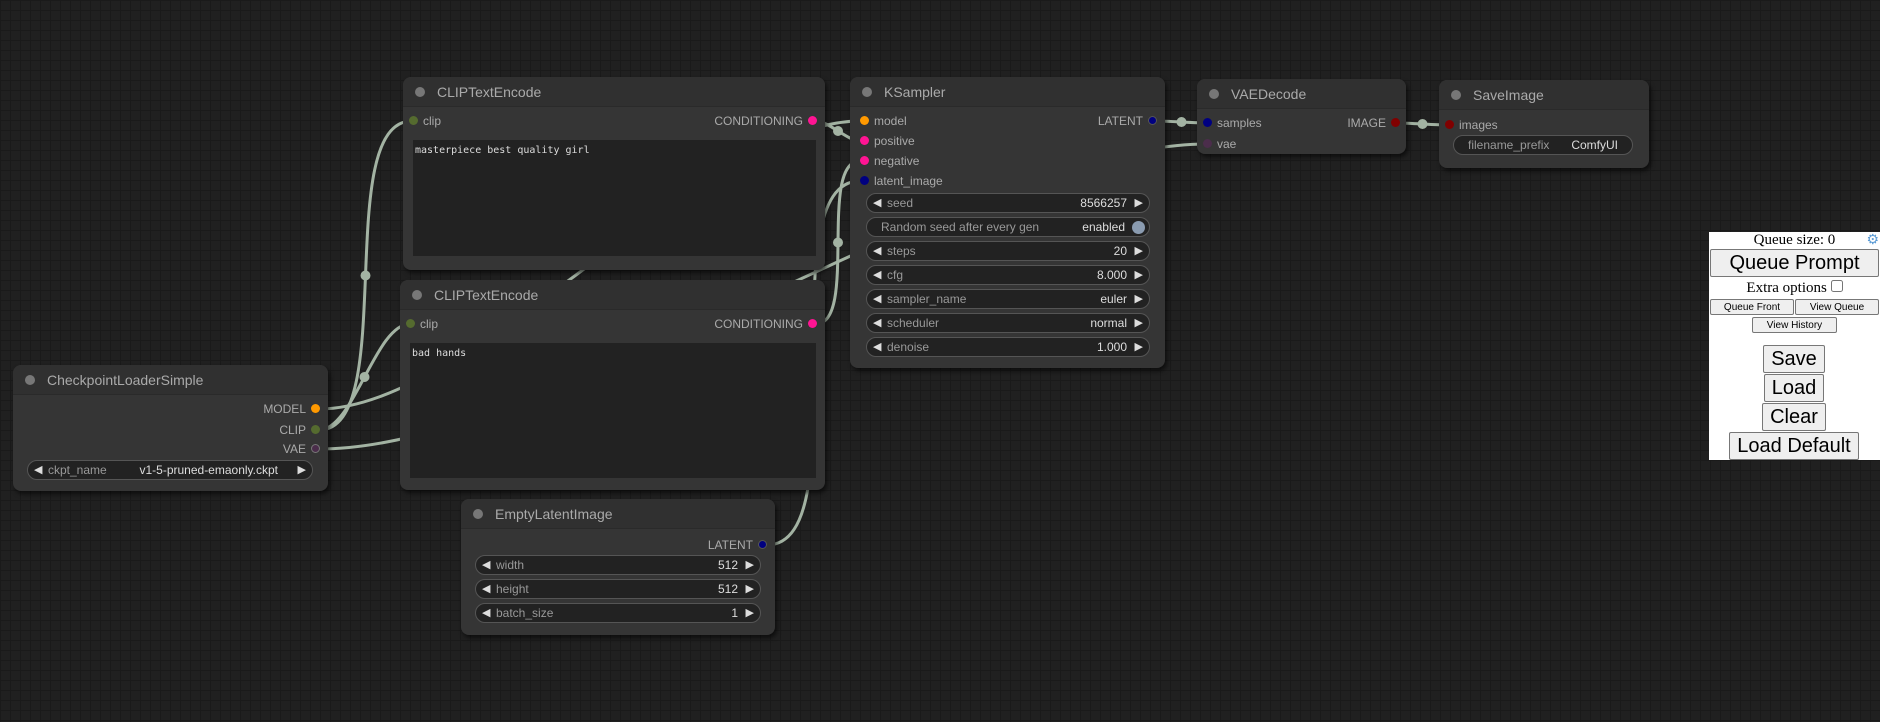 Image resolution: width=1880 pixels, height=722 pixels. Describe the element at coordinates (1794, 446) in the screenshot. I see `load-default-button: Load Default` at that location.